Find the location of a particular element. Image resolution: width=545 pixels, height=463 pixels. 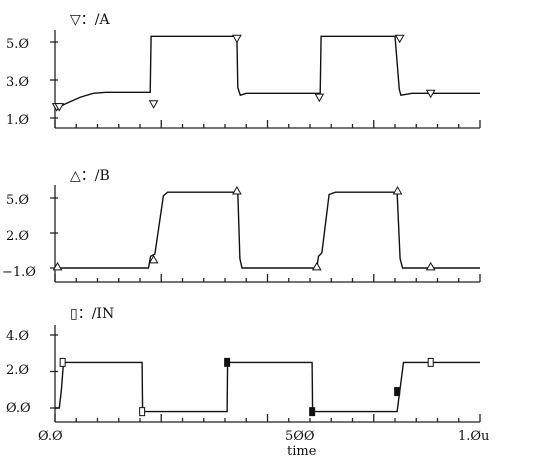

panel-a-title: ▽：/A is located at coordinates (90, 20).